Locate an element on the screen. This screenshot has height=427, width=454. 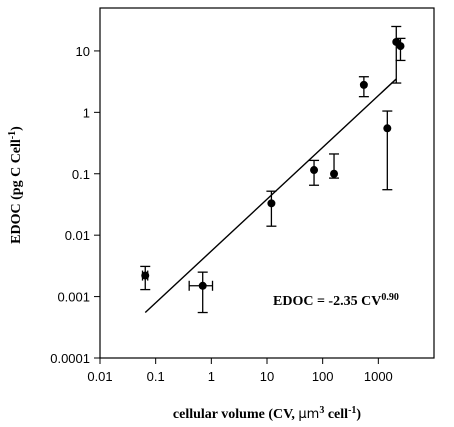
equation-annotation: EDOC = -2.35 CV0.90 is located at coordinates (336, 301).